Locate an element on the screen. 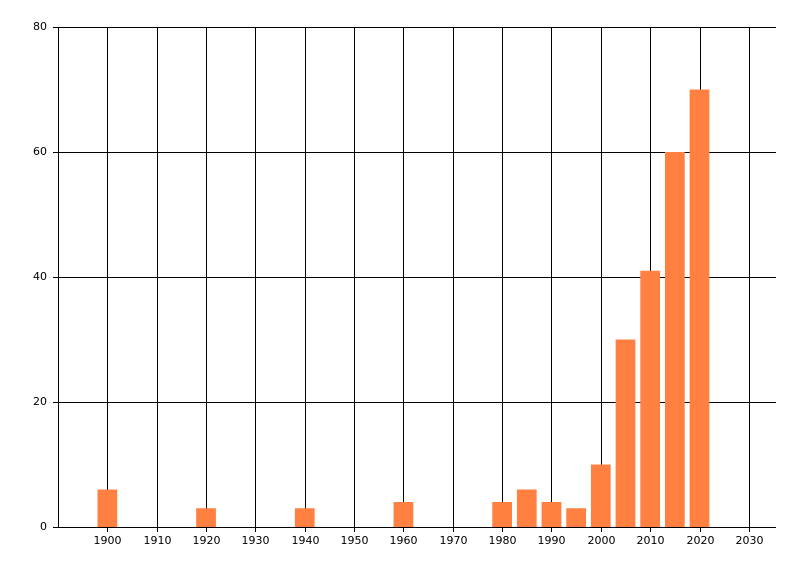 Image resolution: width=800 pixels, height=576 pixels. x-tick-label: 1940 is located at coordinates (306, 540).